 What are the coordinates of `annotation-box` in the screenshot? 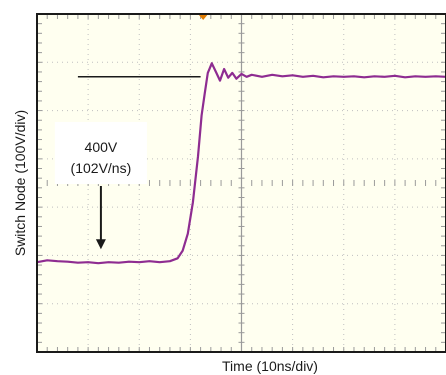 It's located at (100, 152).